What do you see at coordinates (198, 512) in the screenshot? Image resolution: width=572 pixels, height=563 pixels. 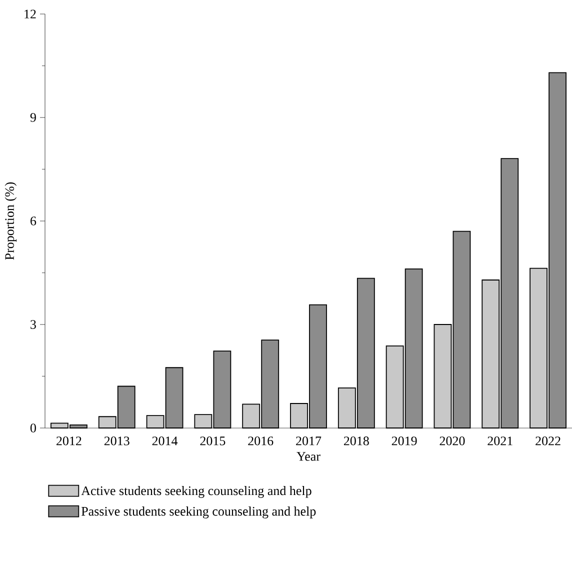 I see `legend-label: Passive students seeking counseling and help` at bounding box center [198, 512].